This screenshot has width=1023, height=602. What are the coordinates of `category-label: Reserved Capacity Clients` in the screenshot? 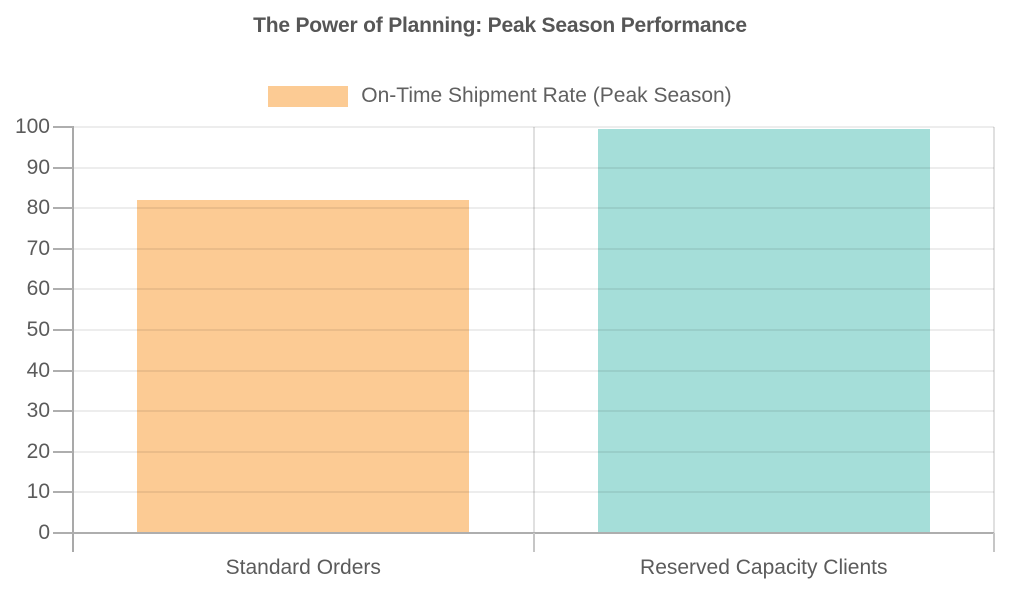 It's located at (764, 567).